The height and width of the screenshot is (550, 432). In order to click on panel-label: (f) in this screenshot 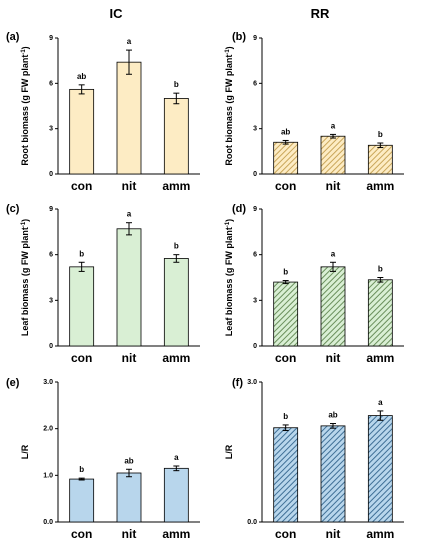, I will do `click(237, 383)`.